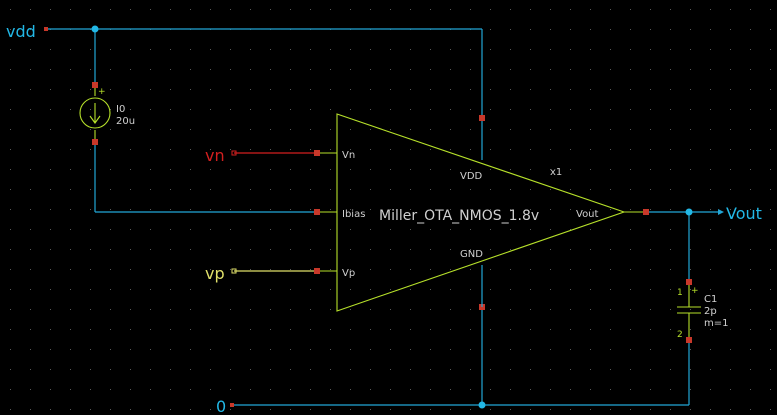 The height and width of the screenshot is (415, 777). What do you see at coordinates (744, 213) in the screenshot?
I see `vout-net-label: Vout` at bounding box center [744, 213].